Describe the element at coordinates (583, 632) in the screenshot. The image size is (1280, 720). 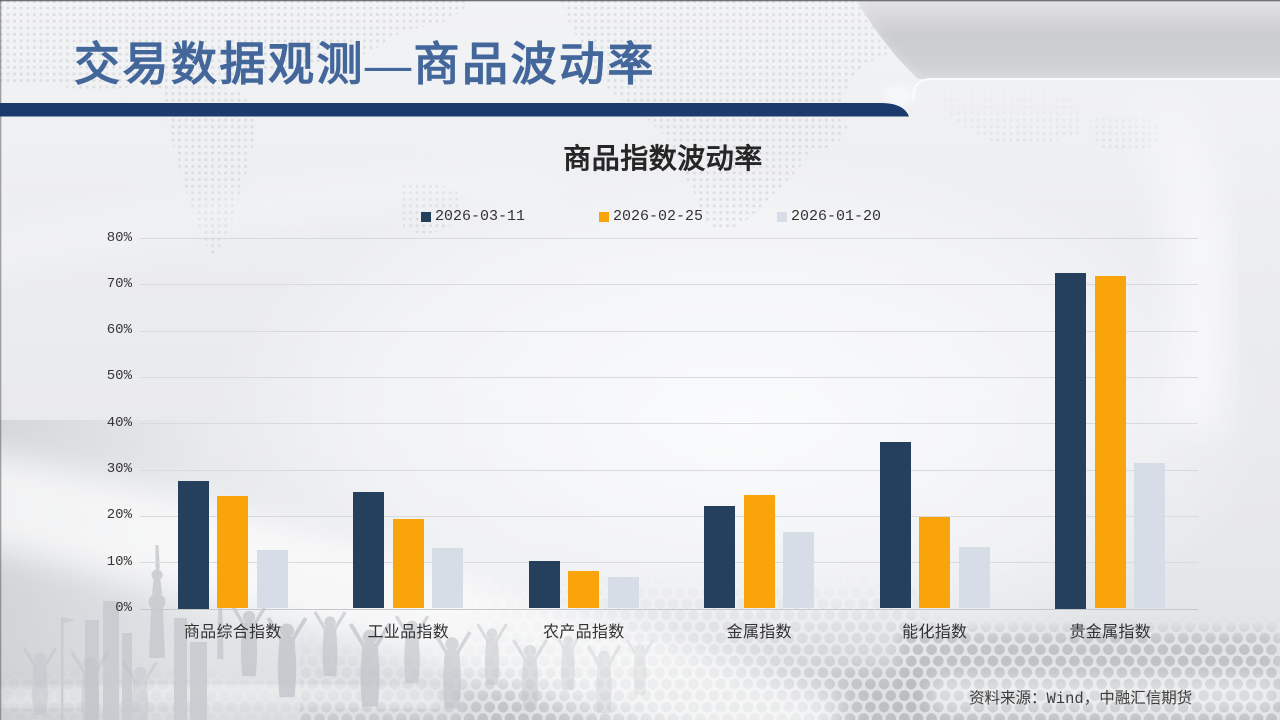
I see `category-label: 农产品指数` at that location.